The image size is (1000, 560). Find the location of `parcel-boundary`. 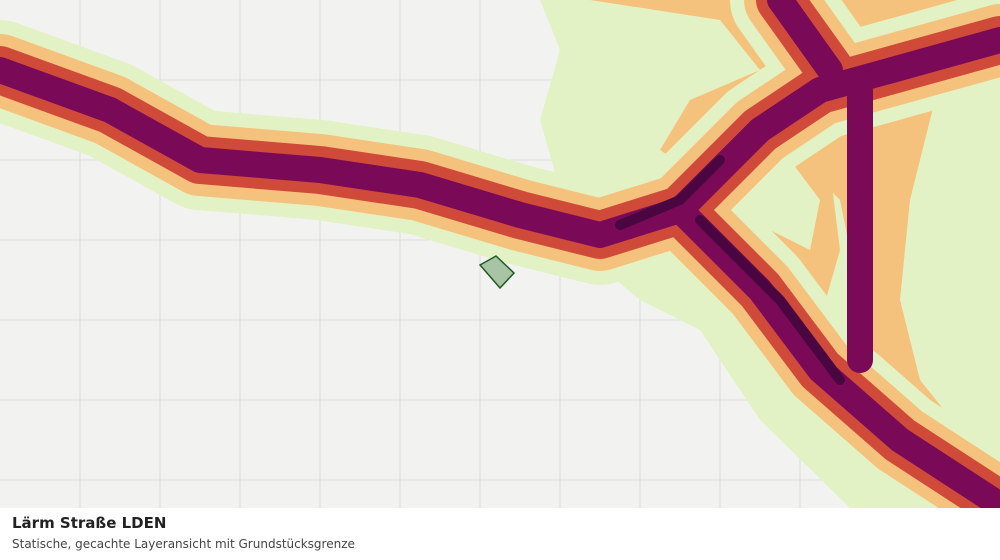

parcel-boundary is located at coordinates (497, 272).